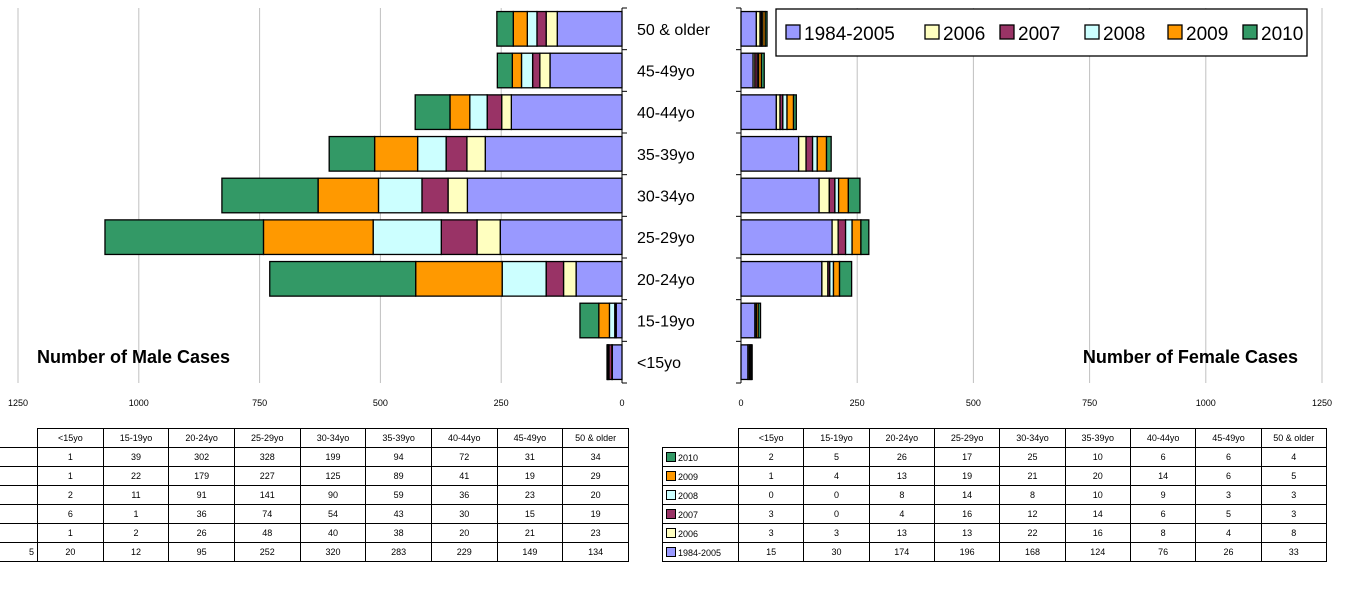  What do you see at coordinates (1206, 403) in the screenshot?
I see `female-x-tick-label: 1000` at bounding box center [1206, 403].